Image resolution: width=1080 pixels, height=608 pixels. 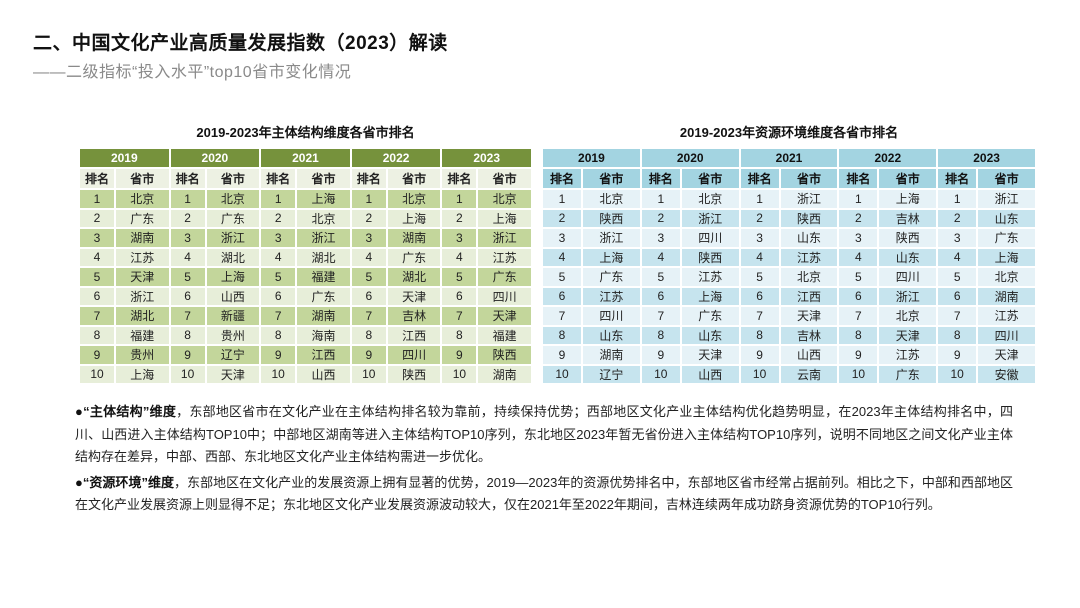 What do you see at coordinates (305, 316) in the screenshot?
I see `table-row: 7 湖北 7 新疆 7 湖南 7 吉林 7 天津` at bounding box center [305, 316].